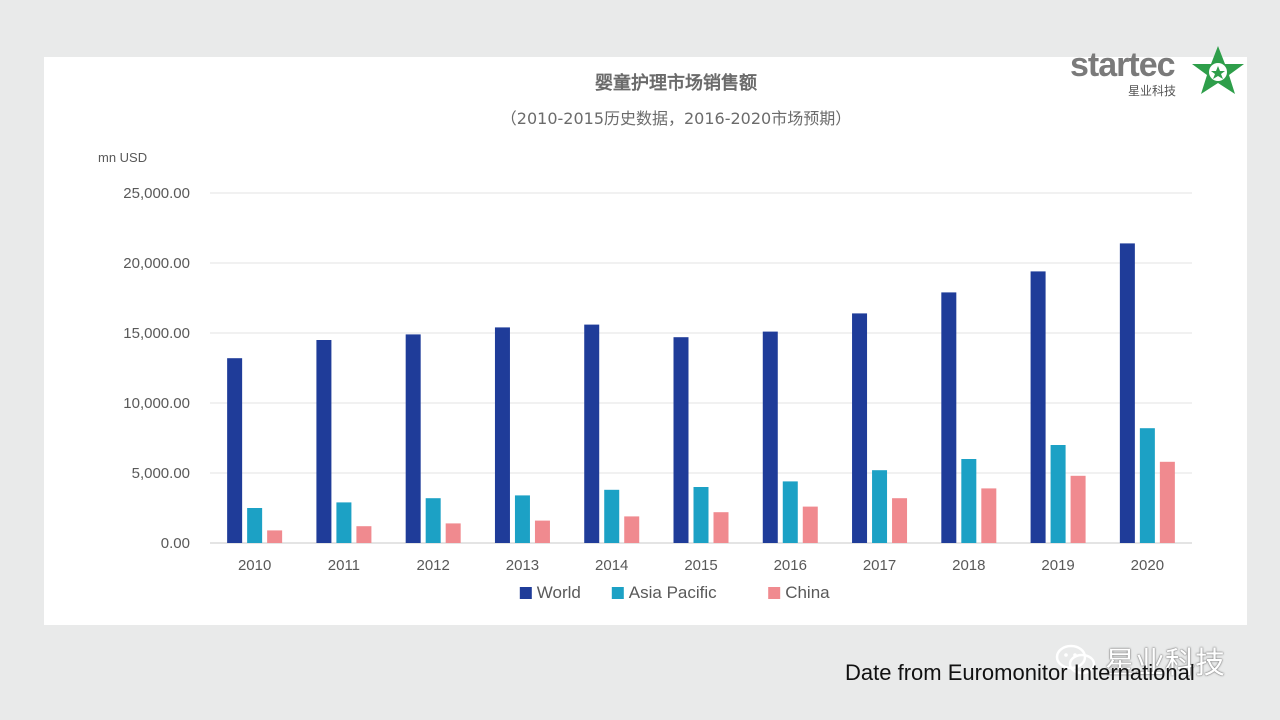 The height and width of the screenshot is (720, 1280). I want to click on x-tick-label: 2013, so click(522, 565).